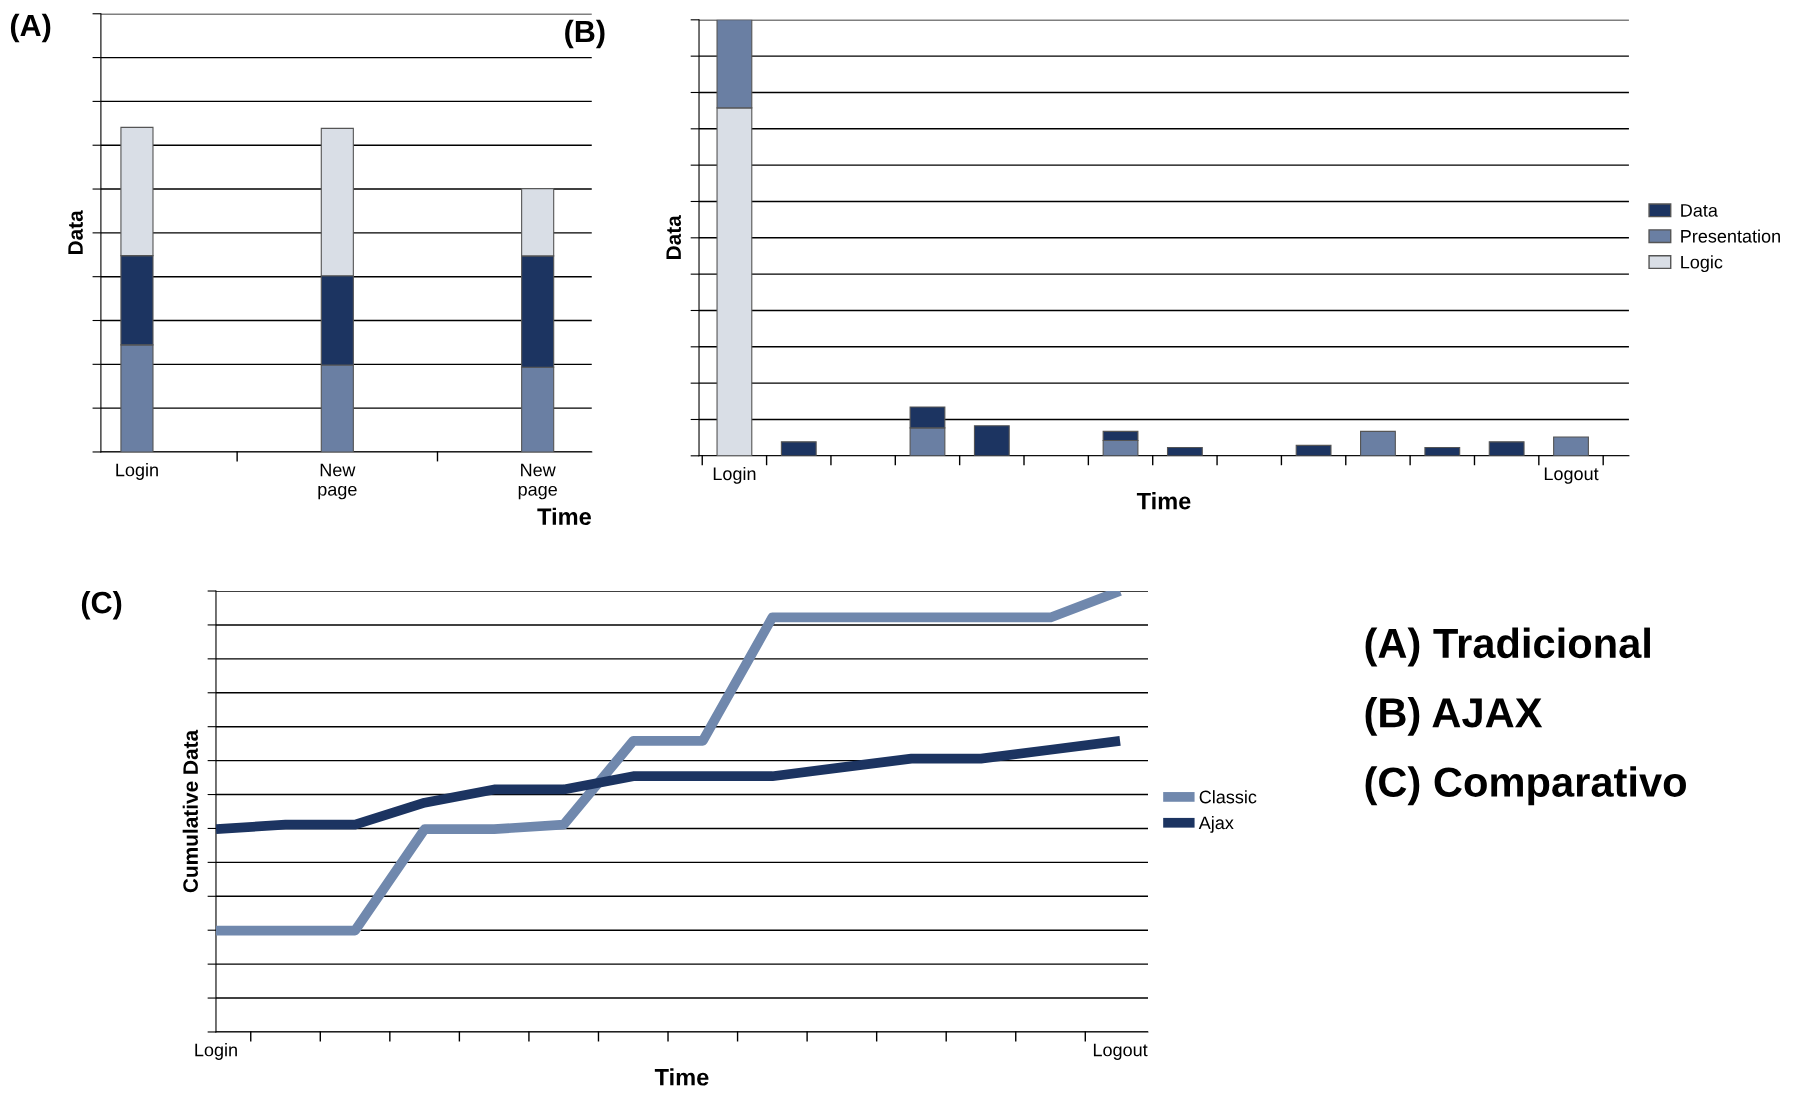 The height and width of the screenshot is (1101, 1818). Describe the element at coordinates (1454, 716) in the screenshot. I see `text: (B) AJAX` at that location.